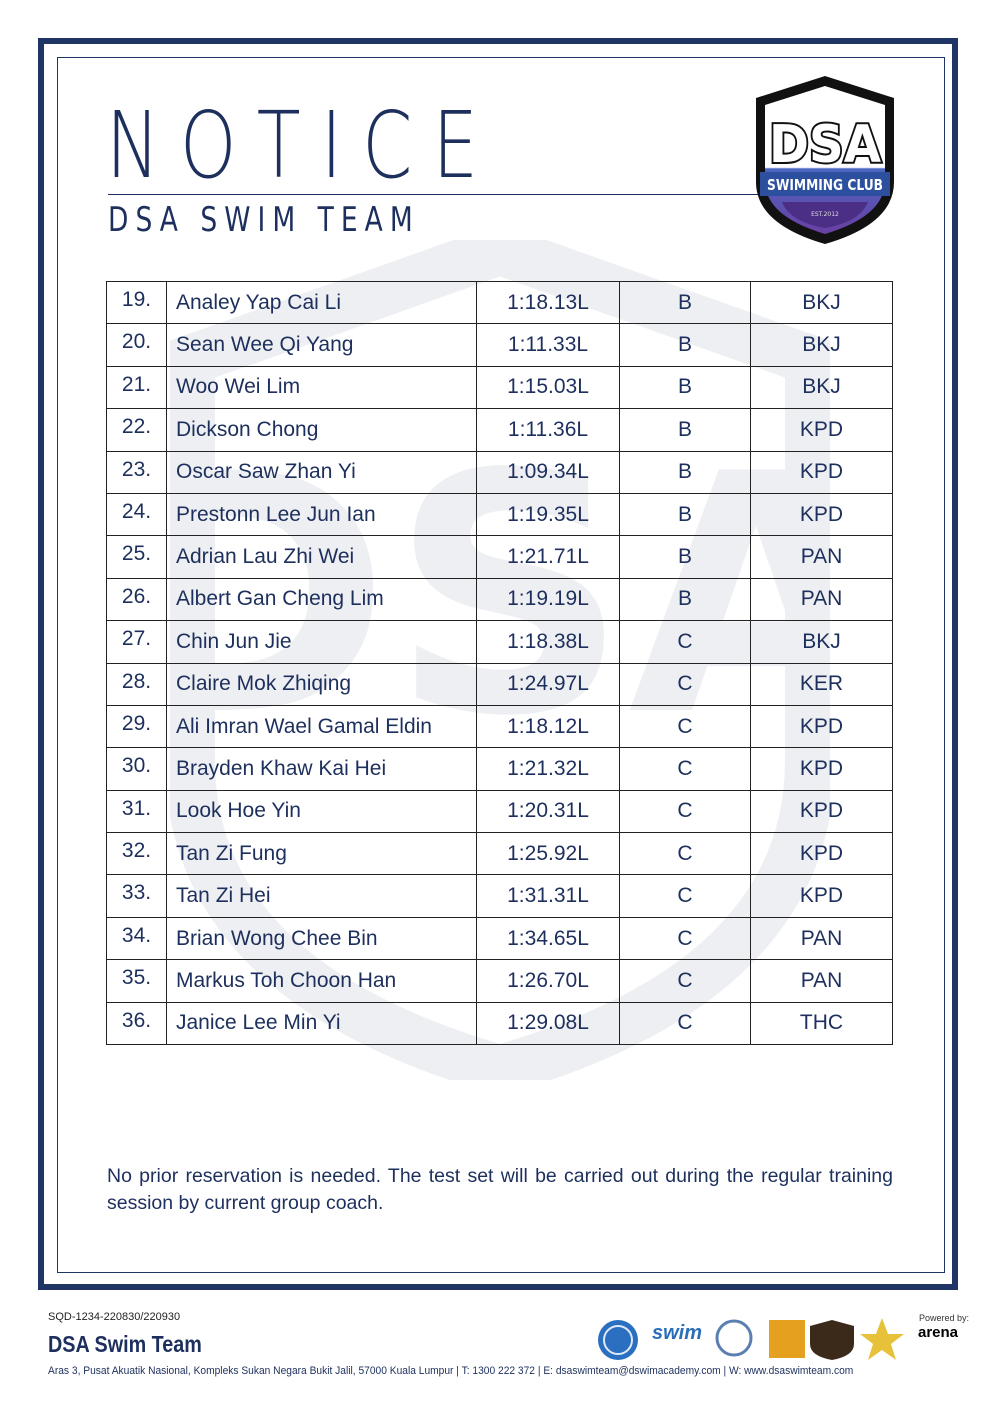 The width and height of the screenshot is (1000, 1415). I want to click on dsa-swimming-club-logo: DSA SWIMMING CLUB EST.2012, so click(825, 160).